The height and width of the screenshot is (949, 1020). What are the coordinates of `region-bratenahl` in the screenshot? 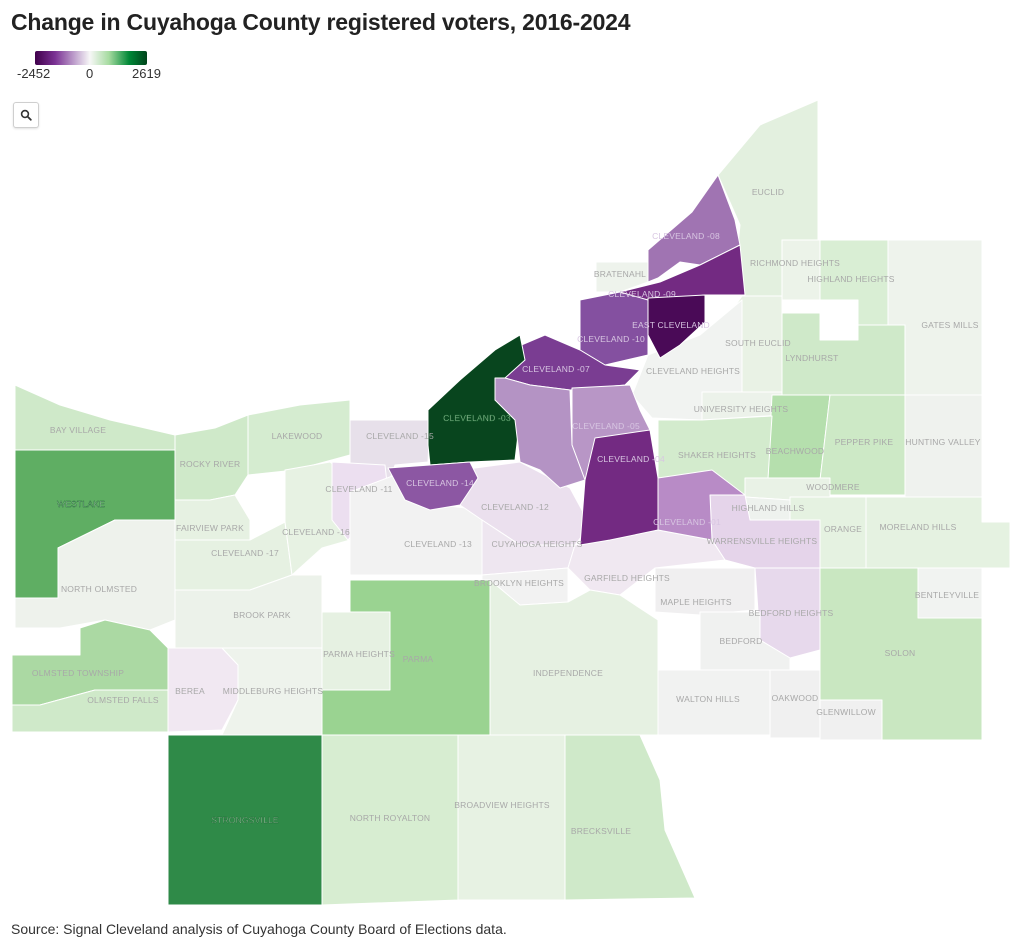 It's located at (622, 277).